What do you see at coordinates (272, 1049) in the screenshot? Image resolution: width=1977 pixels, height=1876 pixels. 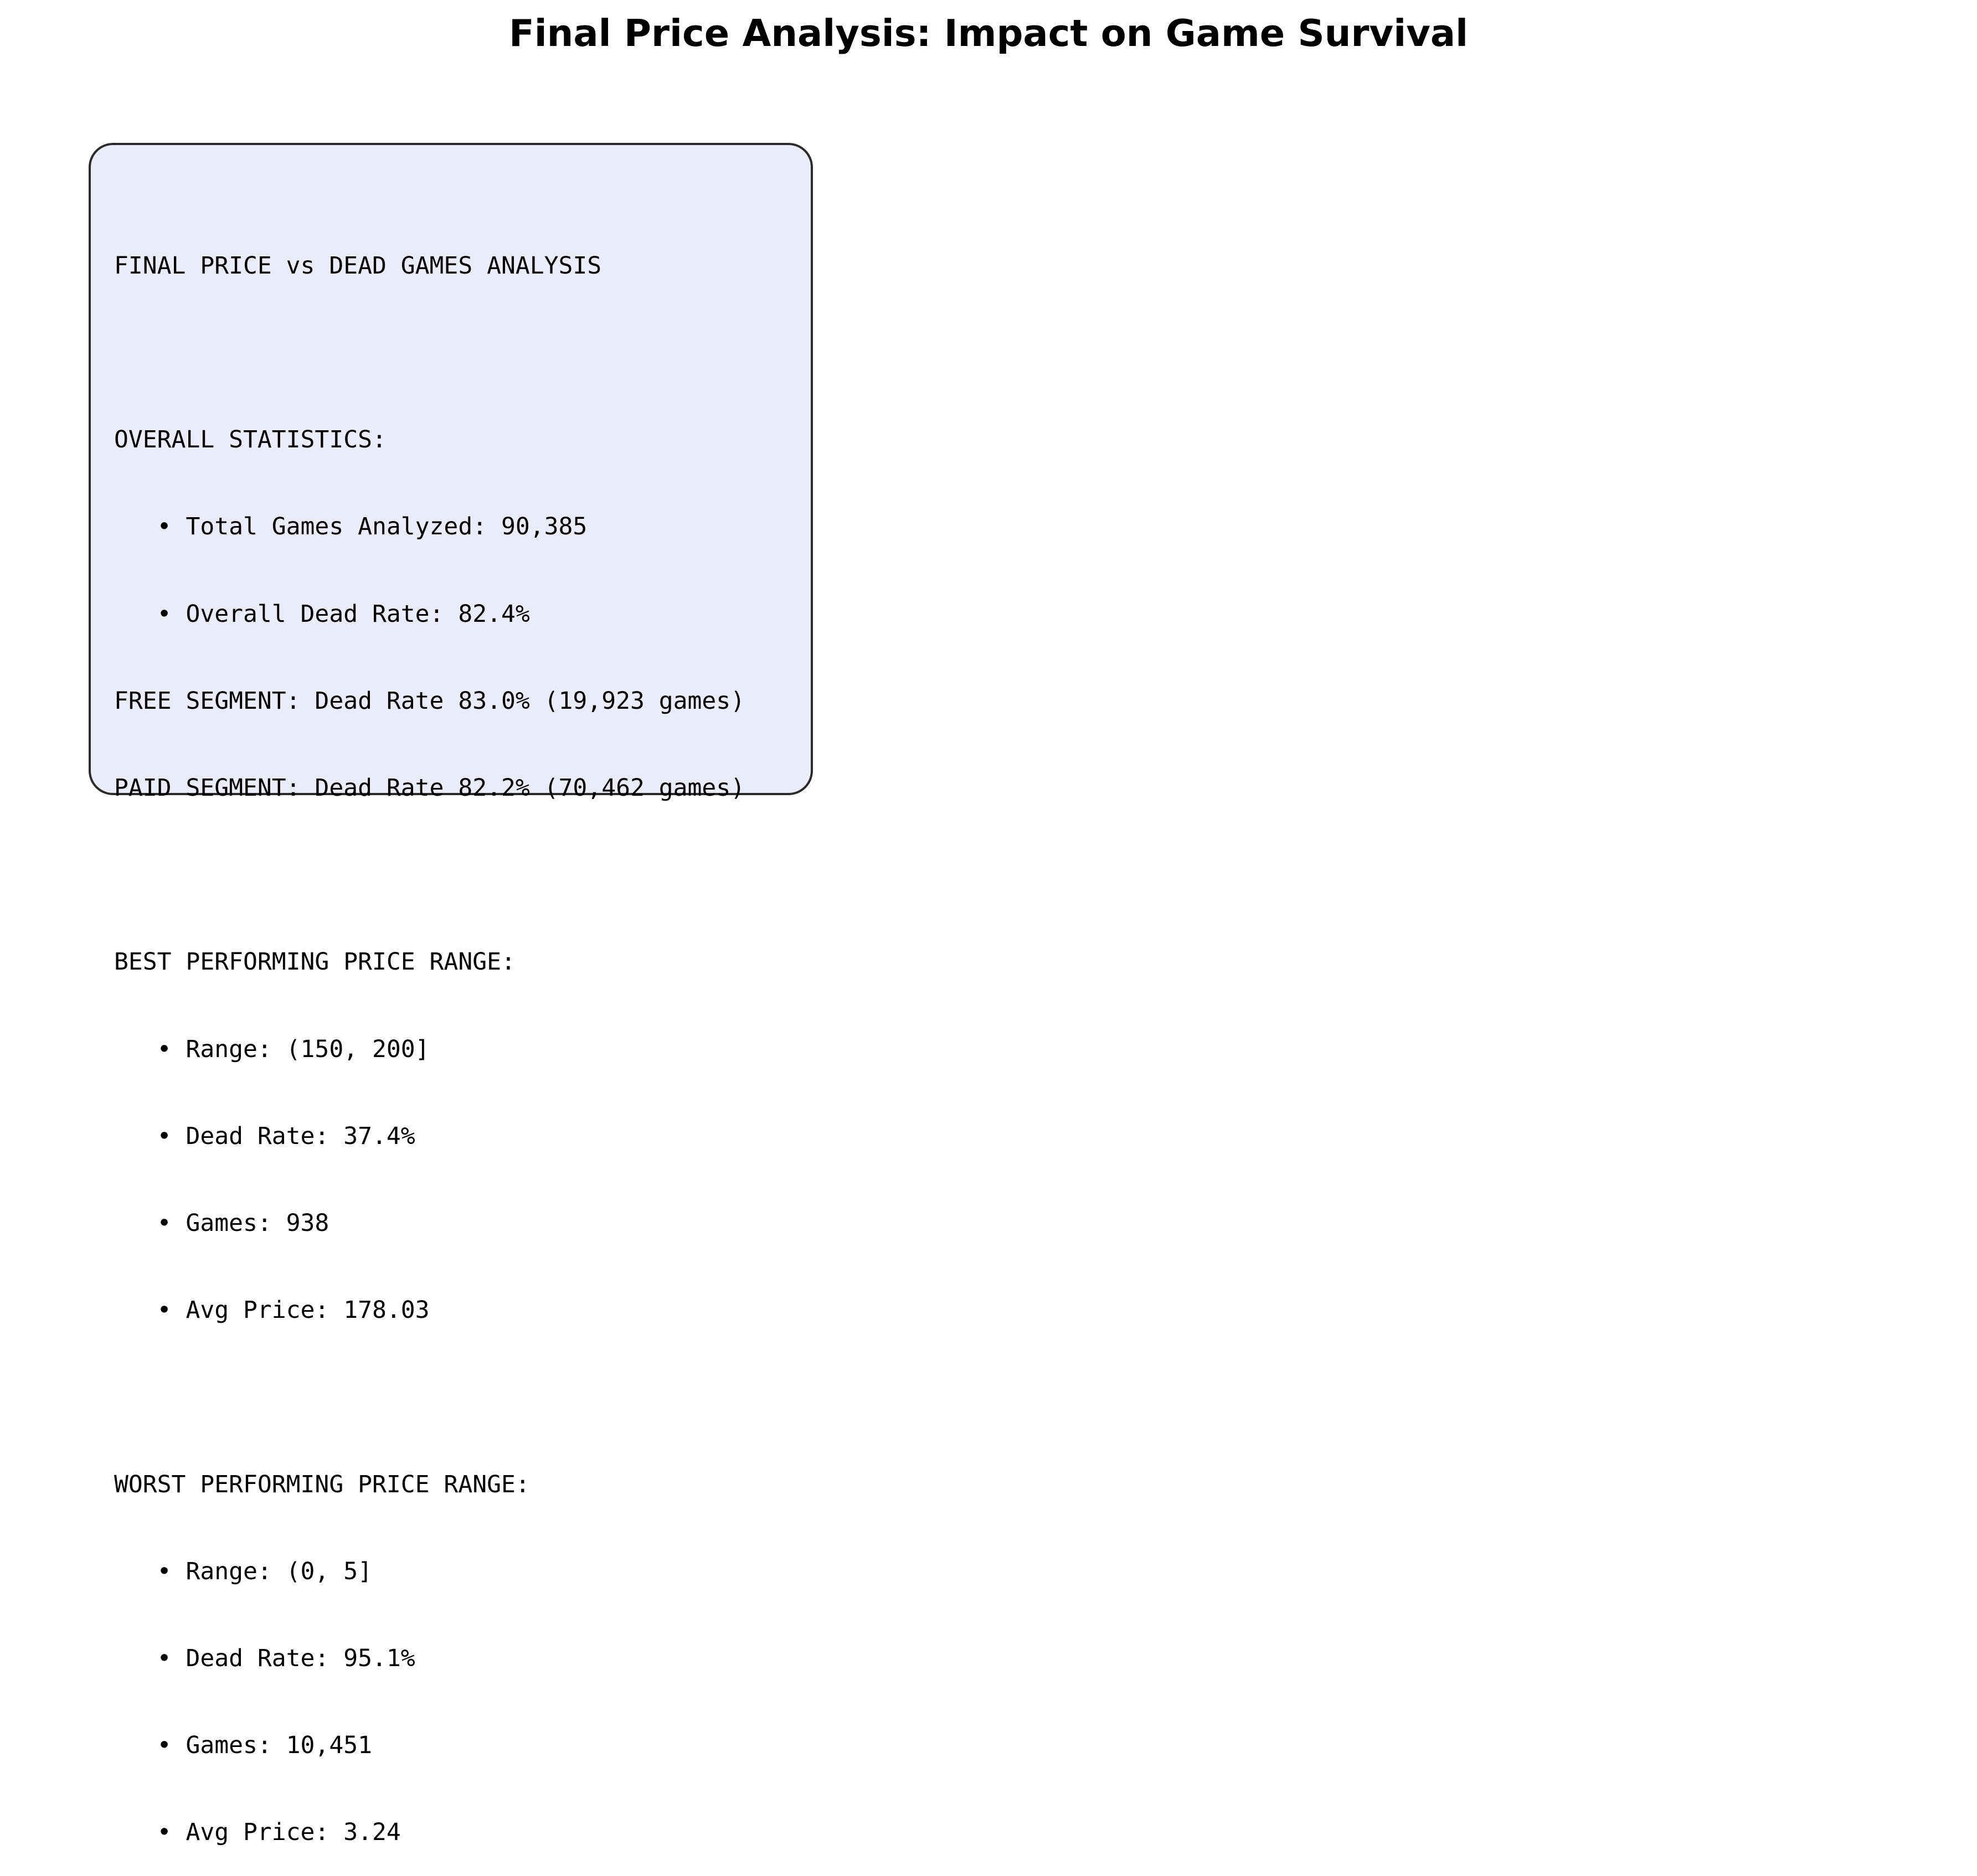 I see `stats-line: • Range: (150, 200]` at bounding box center [272, 1049].